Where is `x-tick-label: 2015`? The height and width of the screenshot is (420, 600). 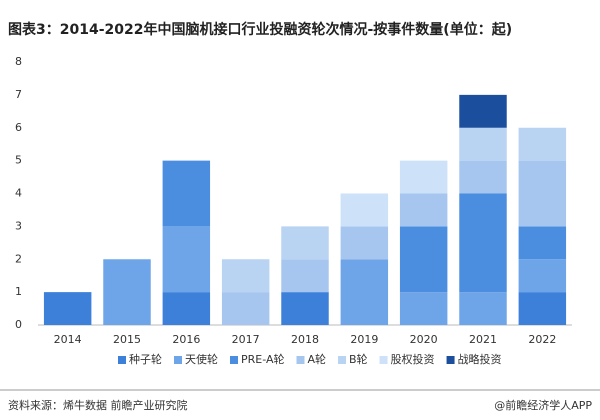 x-tick-label: 2015 is located at coordinates (127, 339).